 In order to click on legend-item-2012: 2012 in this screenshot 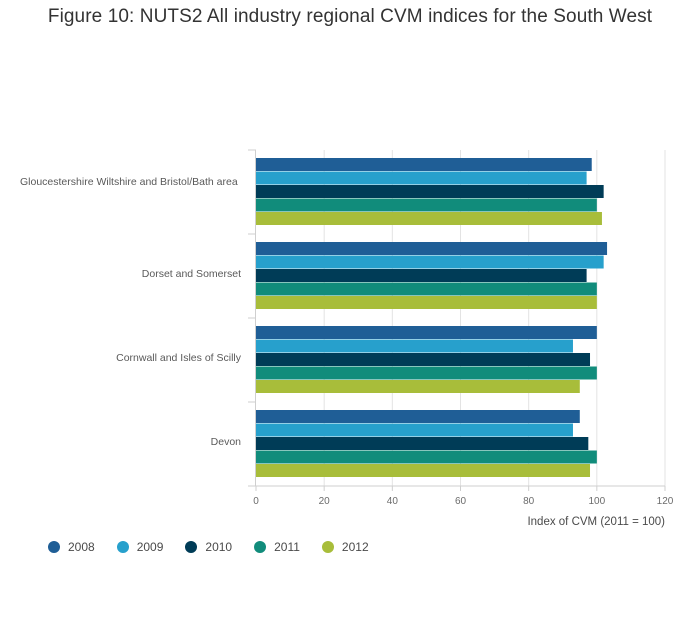, I will do `click(345, 547)`.